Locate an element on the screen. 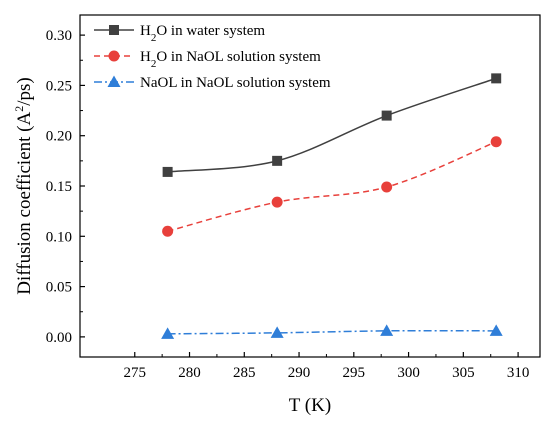  legend-label-post: O in NaOL solution system is located at coordinates (238, 57).